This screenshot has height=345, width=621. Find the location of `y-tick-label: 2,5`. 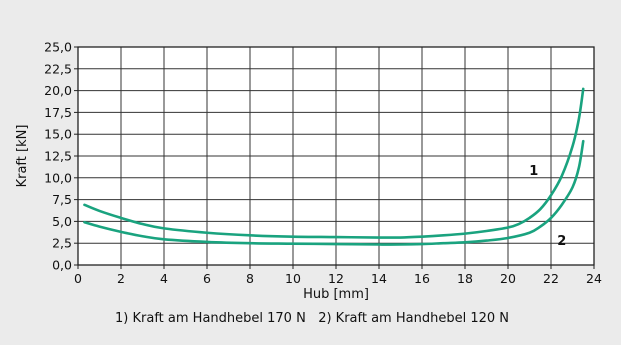

y-tick-label: 2,5 is located at coordinates (62, 243).